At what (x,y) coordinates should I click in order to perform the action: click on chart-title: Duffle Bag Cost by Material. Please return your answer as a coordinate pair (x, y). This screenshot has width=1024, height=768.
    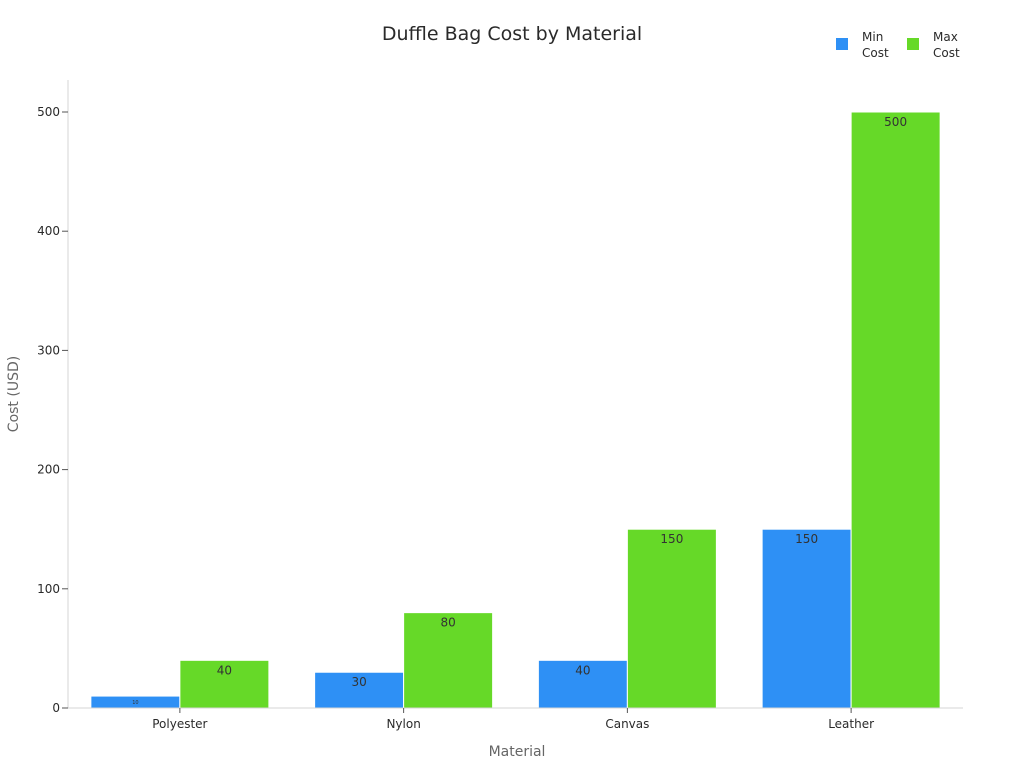
    Looking at the image, I should click on (512, 34).